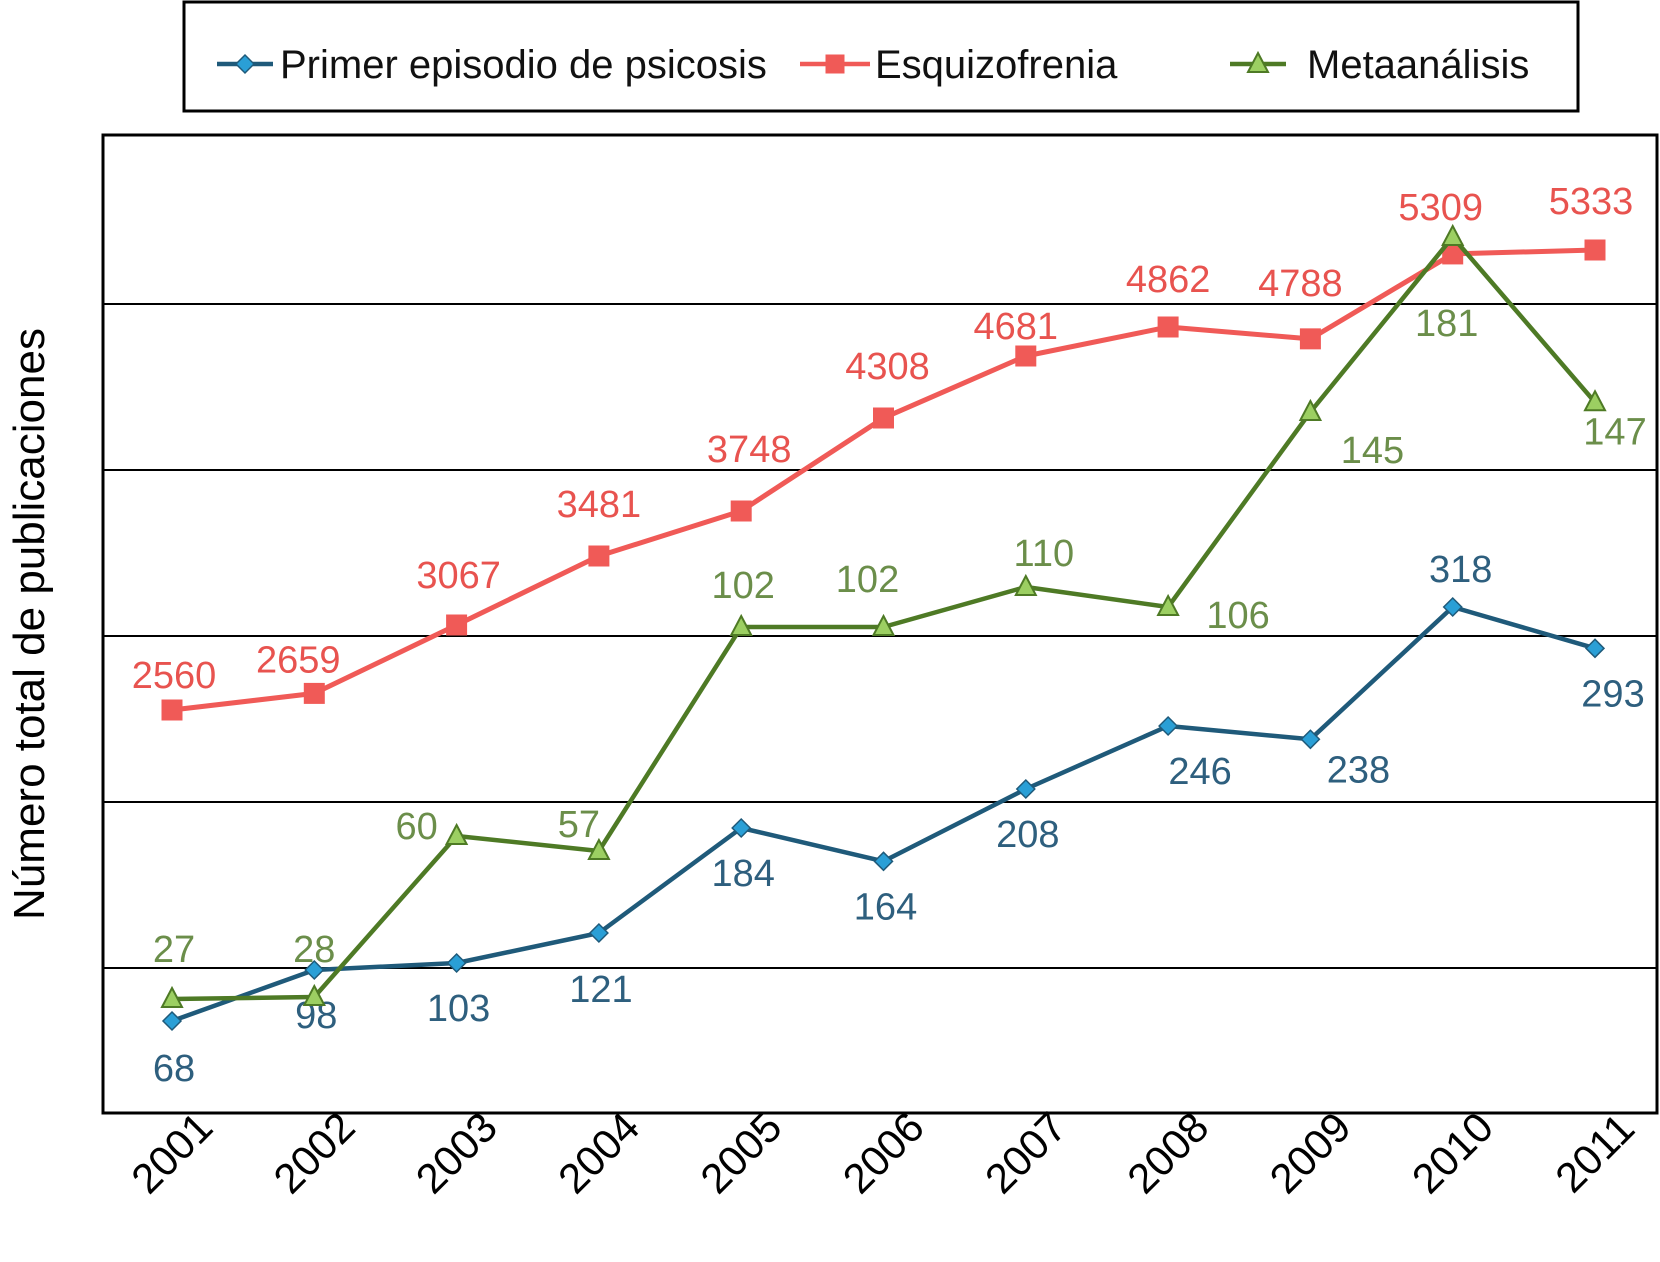 This screenshot has width=1660, height=1262. Describe the element at coordinates (1027, 835) in the screenshot. I see `data-label: 208` at that location.